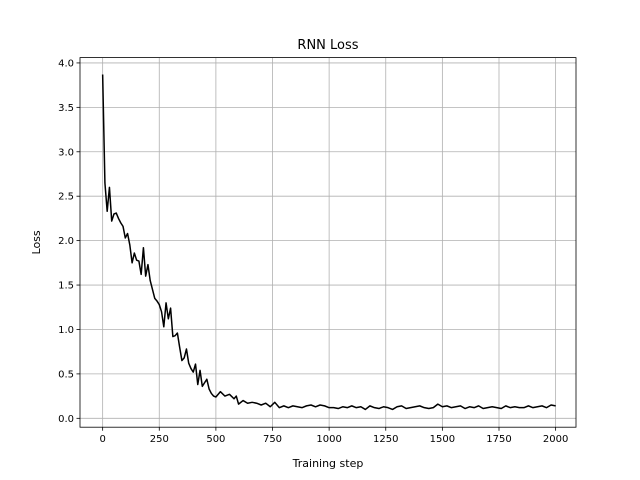  What do you see at coordinates (498, 439) in the screenshot?
I see `x-tick-label: 1750` at bounding box center [498, 439].